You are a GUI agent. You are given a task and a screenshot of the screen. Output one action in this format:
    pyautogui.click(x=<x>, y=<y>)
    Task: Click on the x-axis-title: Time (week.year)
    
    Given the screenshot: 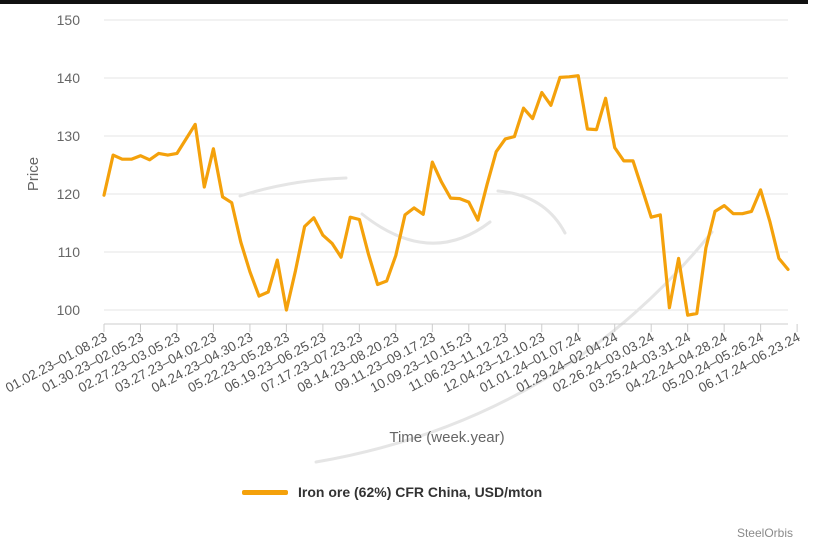 What is the action you would take?
    pyautogui.click(x=446, y=437)
    